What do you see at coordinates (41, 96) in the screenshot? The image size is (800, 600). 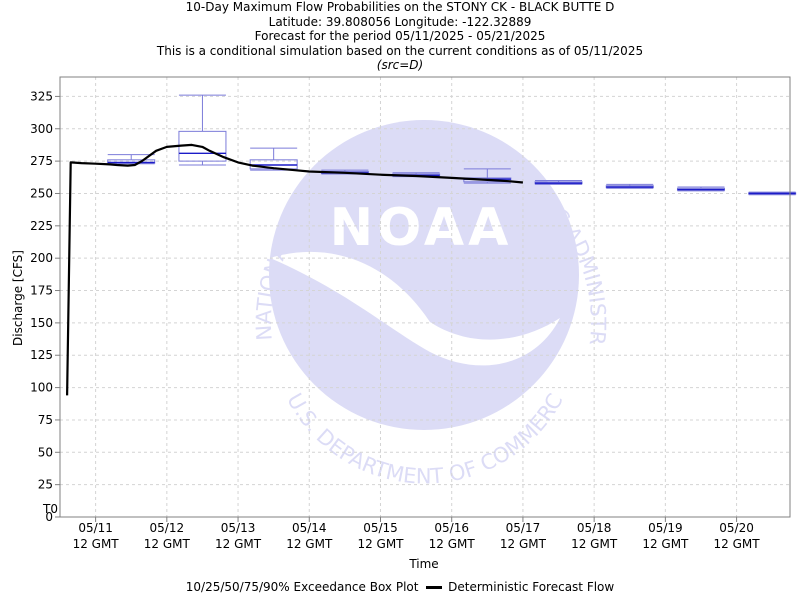 I see `y-tick-label: 325` at bounding box center [41, 96].